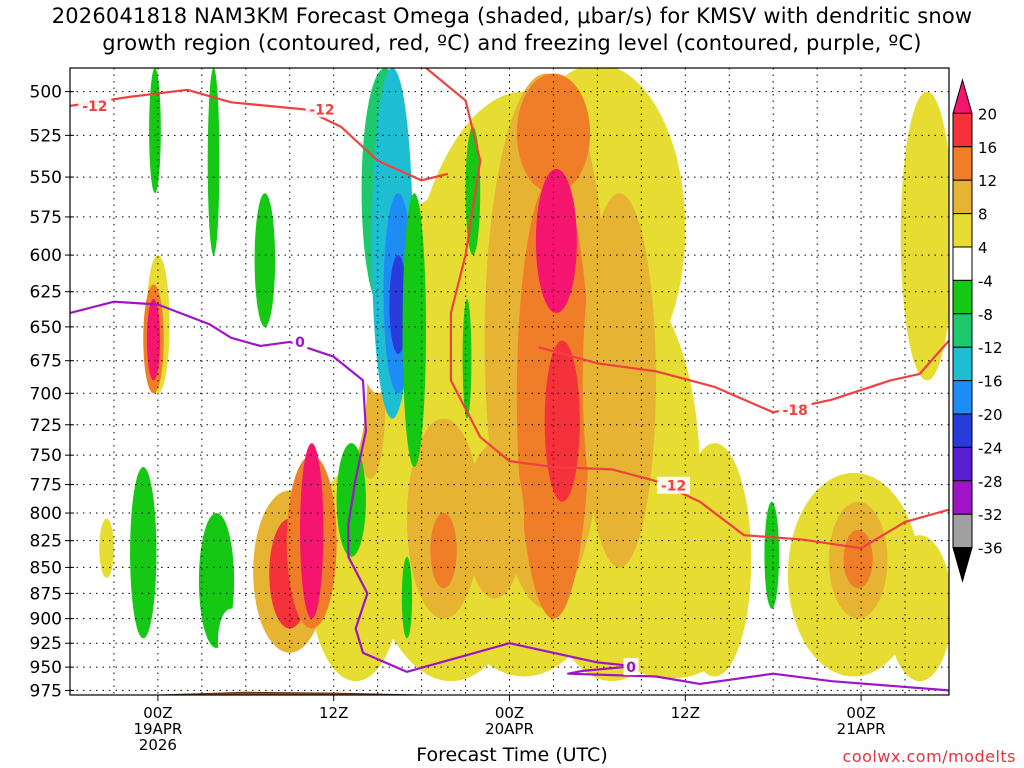 Image resolution: width=1024 pixels, height=768 pixels. Describe the element at coordinates (46, 328) in the screenshot. I see `y-tick-label-650: 650` at that location.